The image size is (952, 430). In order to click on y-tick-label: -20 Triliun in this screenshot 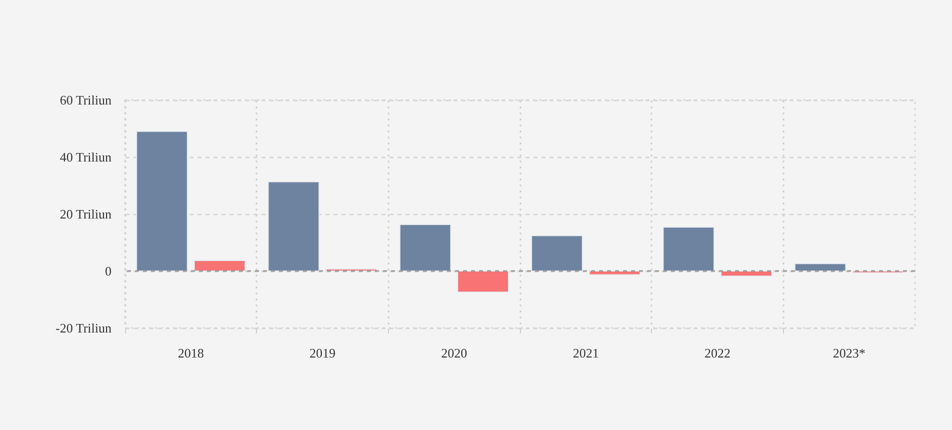, I will do `click(84, 328)`.